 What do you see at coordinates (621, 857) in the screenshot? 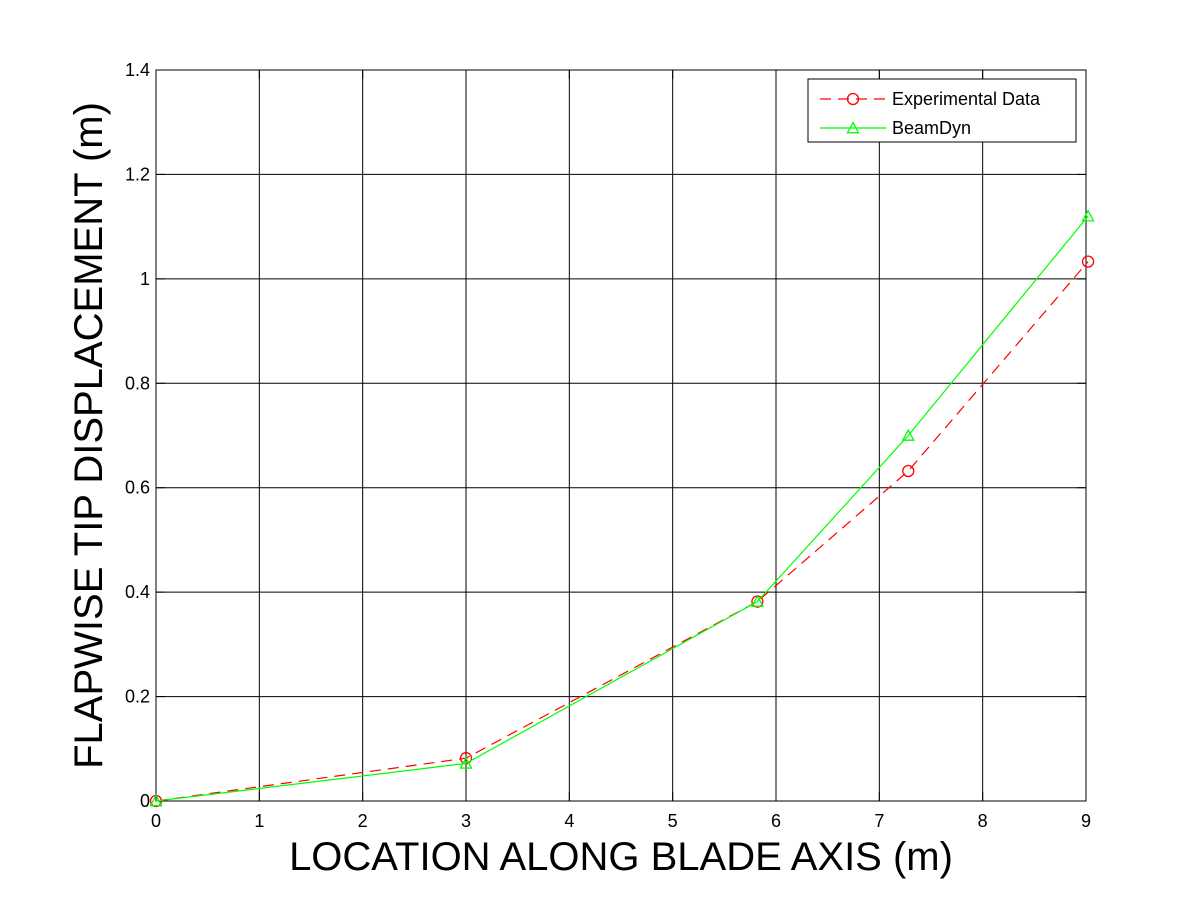
I see `x-axis-title: LOCATION ALONG BLADE AXIS (m)` at bounding box center [621, 857].